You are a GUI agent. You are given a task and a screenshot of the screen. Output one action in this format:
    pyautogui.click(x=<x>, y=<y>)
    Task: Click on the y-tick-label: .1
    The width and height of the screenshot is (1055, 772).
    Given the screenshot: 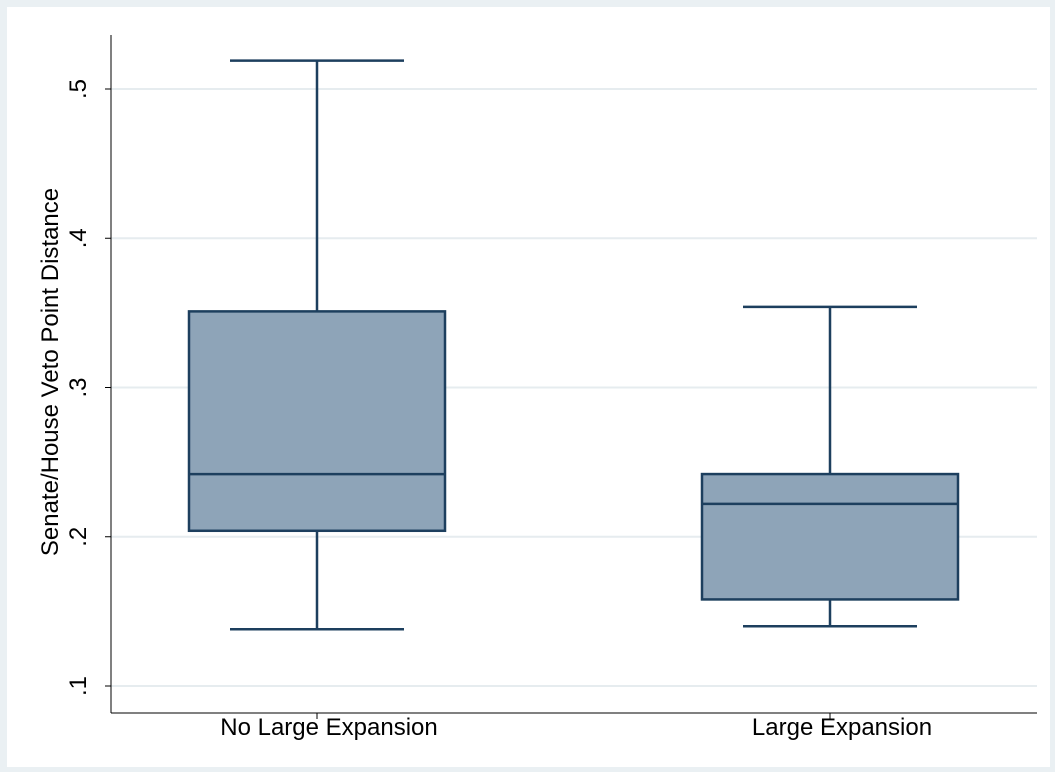 What is the action you would take?
    pyautogui.click(x=78, y=686)
    